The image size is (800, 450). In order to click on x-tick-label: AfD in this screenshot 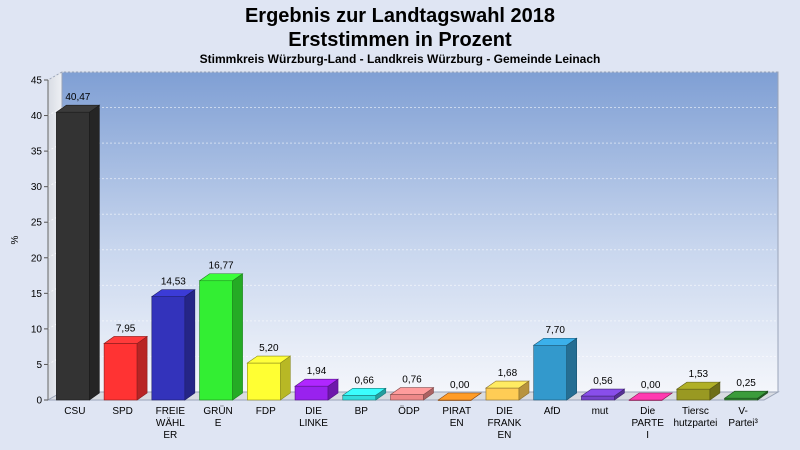, I will do `click(552, 411)`.